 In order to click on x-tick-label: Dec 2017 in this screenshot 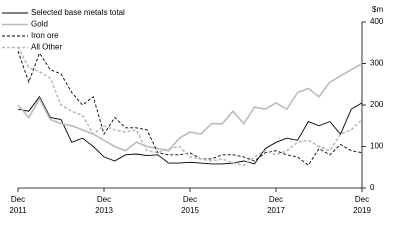, I will do `click(276, 205)`.